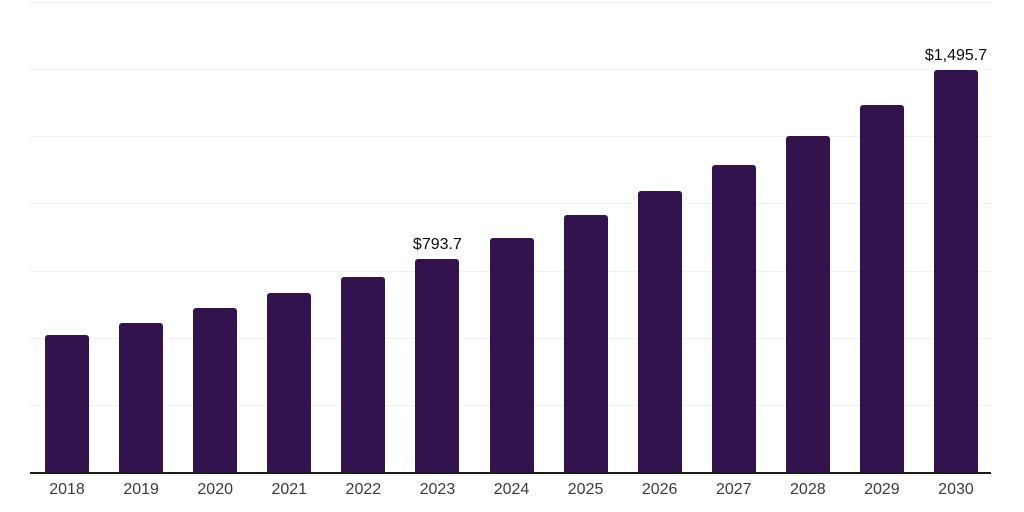  I want to click on x-tick-2025: 2025, so click(585, 489).